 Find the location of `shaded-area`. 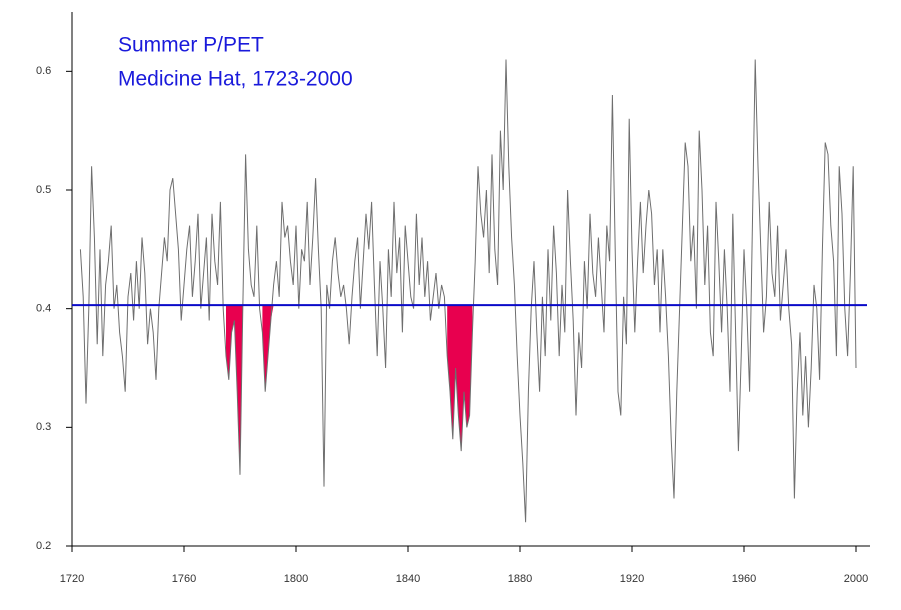

shaded-area is located at coordinates (269, 348).